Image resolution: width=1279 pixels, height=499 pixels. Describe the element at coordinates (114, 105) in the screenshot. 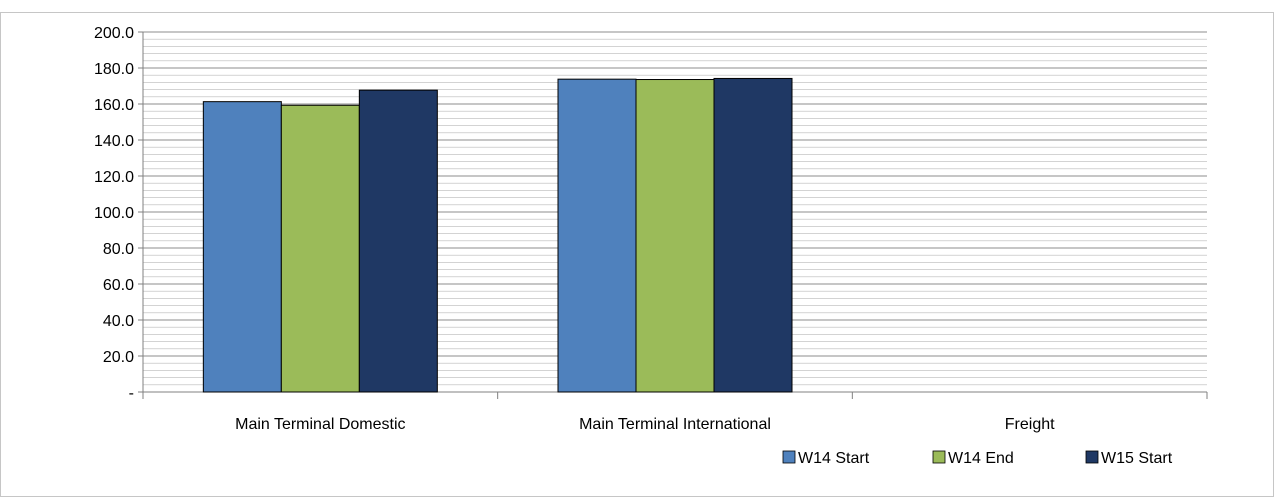

I see `y-tick-label: 160.0` at that location.